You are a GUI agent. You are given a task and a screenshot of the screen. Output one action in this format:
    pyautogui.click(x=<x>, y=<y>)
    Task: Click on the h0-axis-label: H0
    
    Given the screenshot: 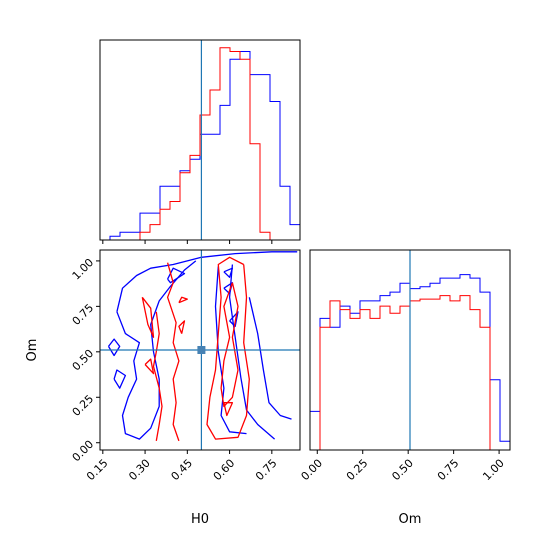 What is the action you would take?
    pyautogui.click(x=200, y=519)
    